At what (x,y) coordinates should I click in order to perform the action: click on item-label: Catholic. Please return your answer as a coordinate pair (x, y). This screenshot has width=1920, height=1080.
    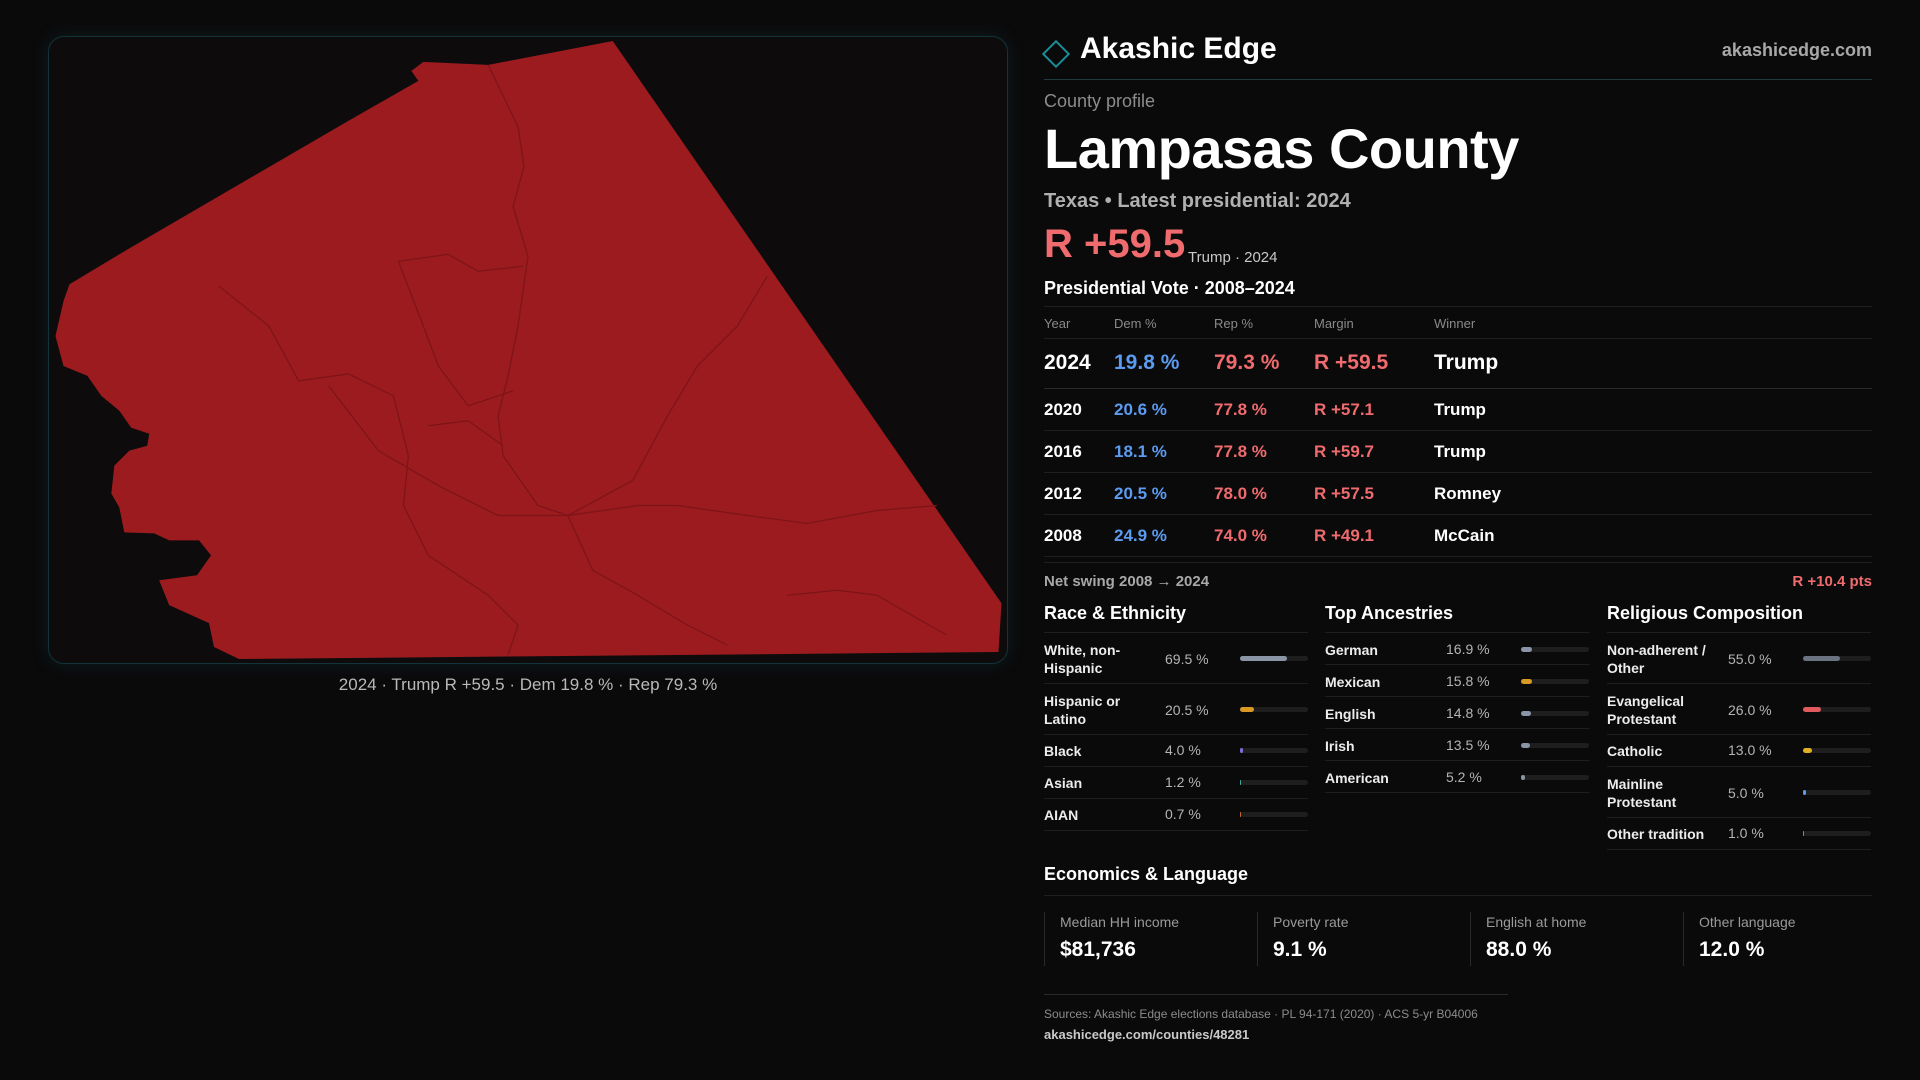
    Looking at the image, I should click on (1635, 751).